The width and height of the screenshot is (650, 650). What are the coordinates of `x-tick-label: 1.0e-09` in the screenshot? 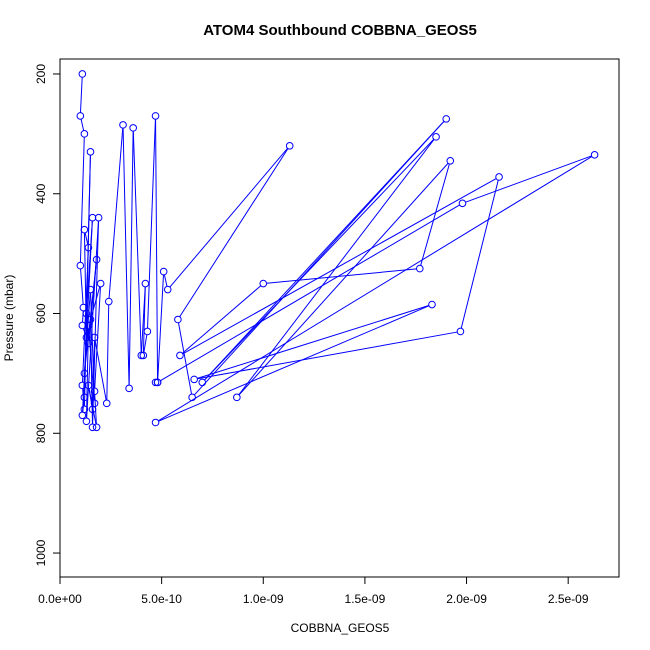 It's located at (263, 599).